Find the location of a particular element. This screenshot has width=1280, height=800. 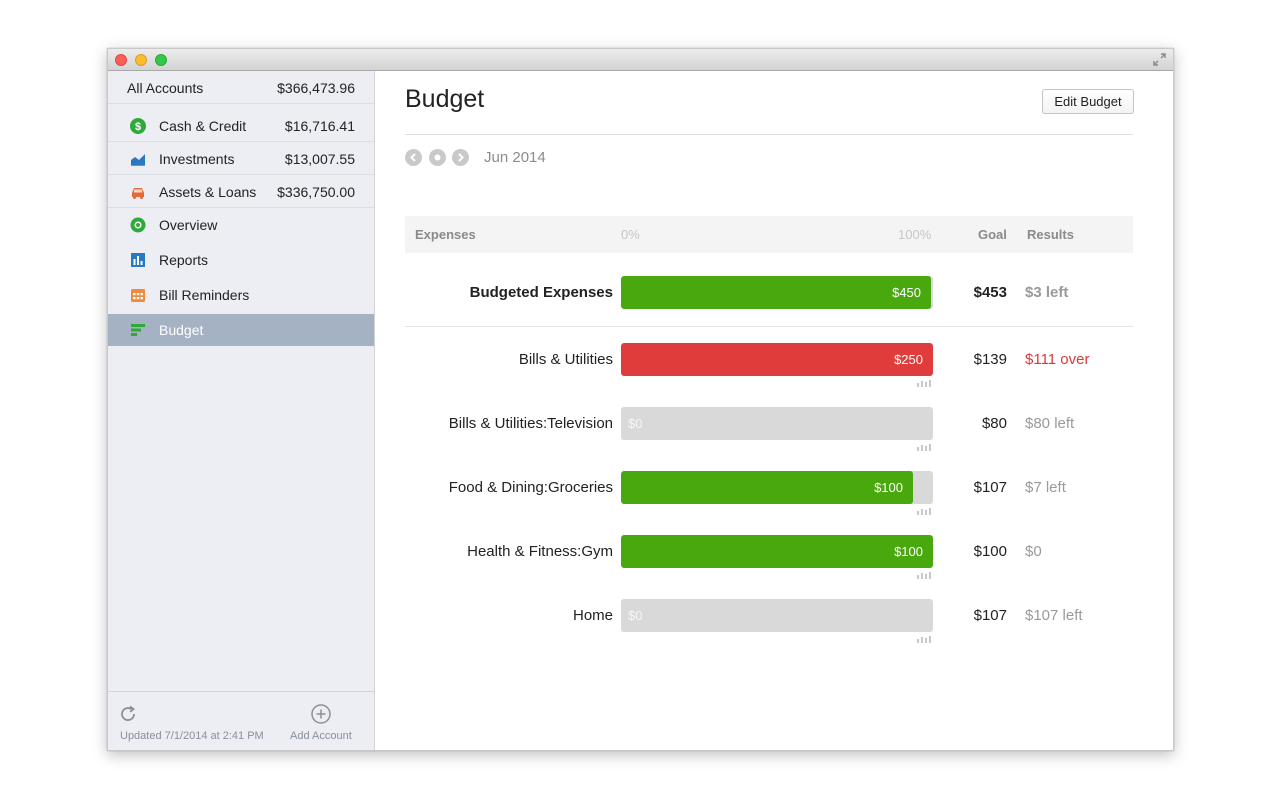

last-updated-text: Updated 7/1/2014 at 2:41 PM is located at coordinates (192, 736).